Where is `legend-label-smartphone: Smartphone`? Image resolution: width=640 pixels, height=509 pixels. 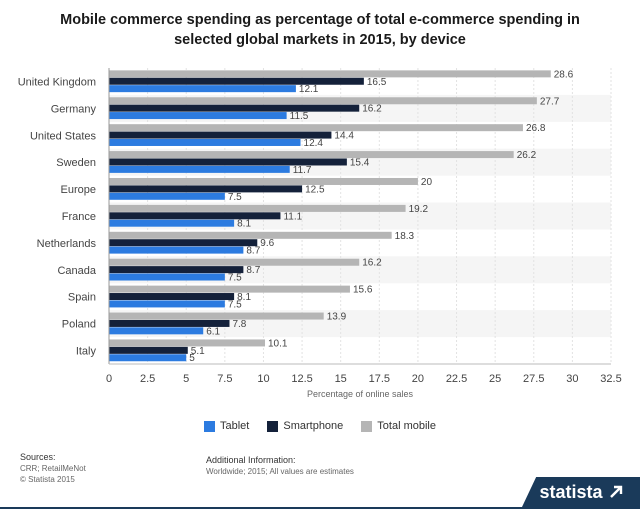 legend-label-smartphone: Smartphone is located at coordinates (313, 426).